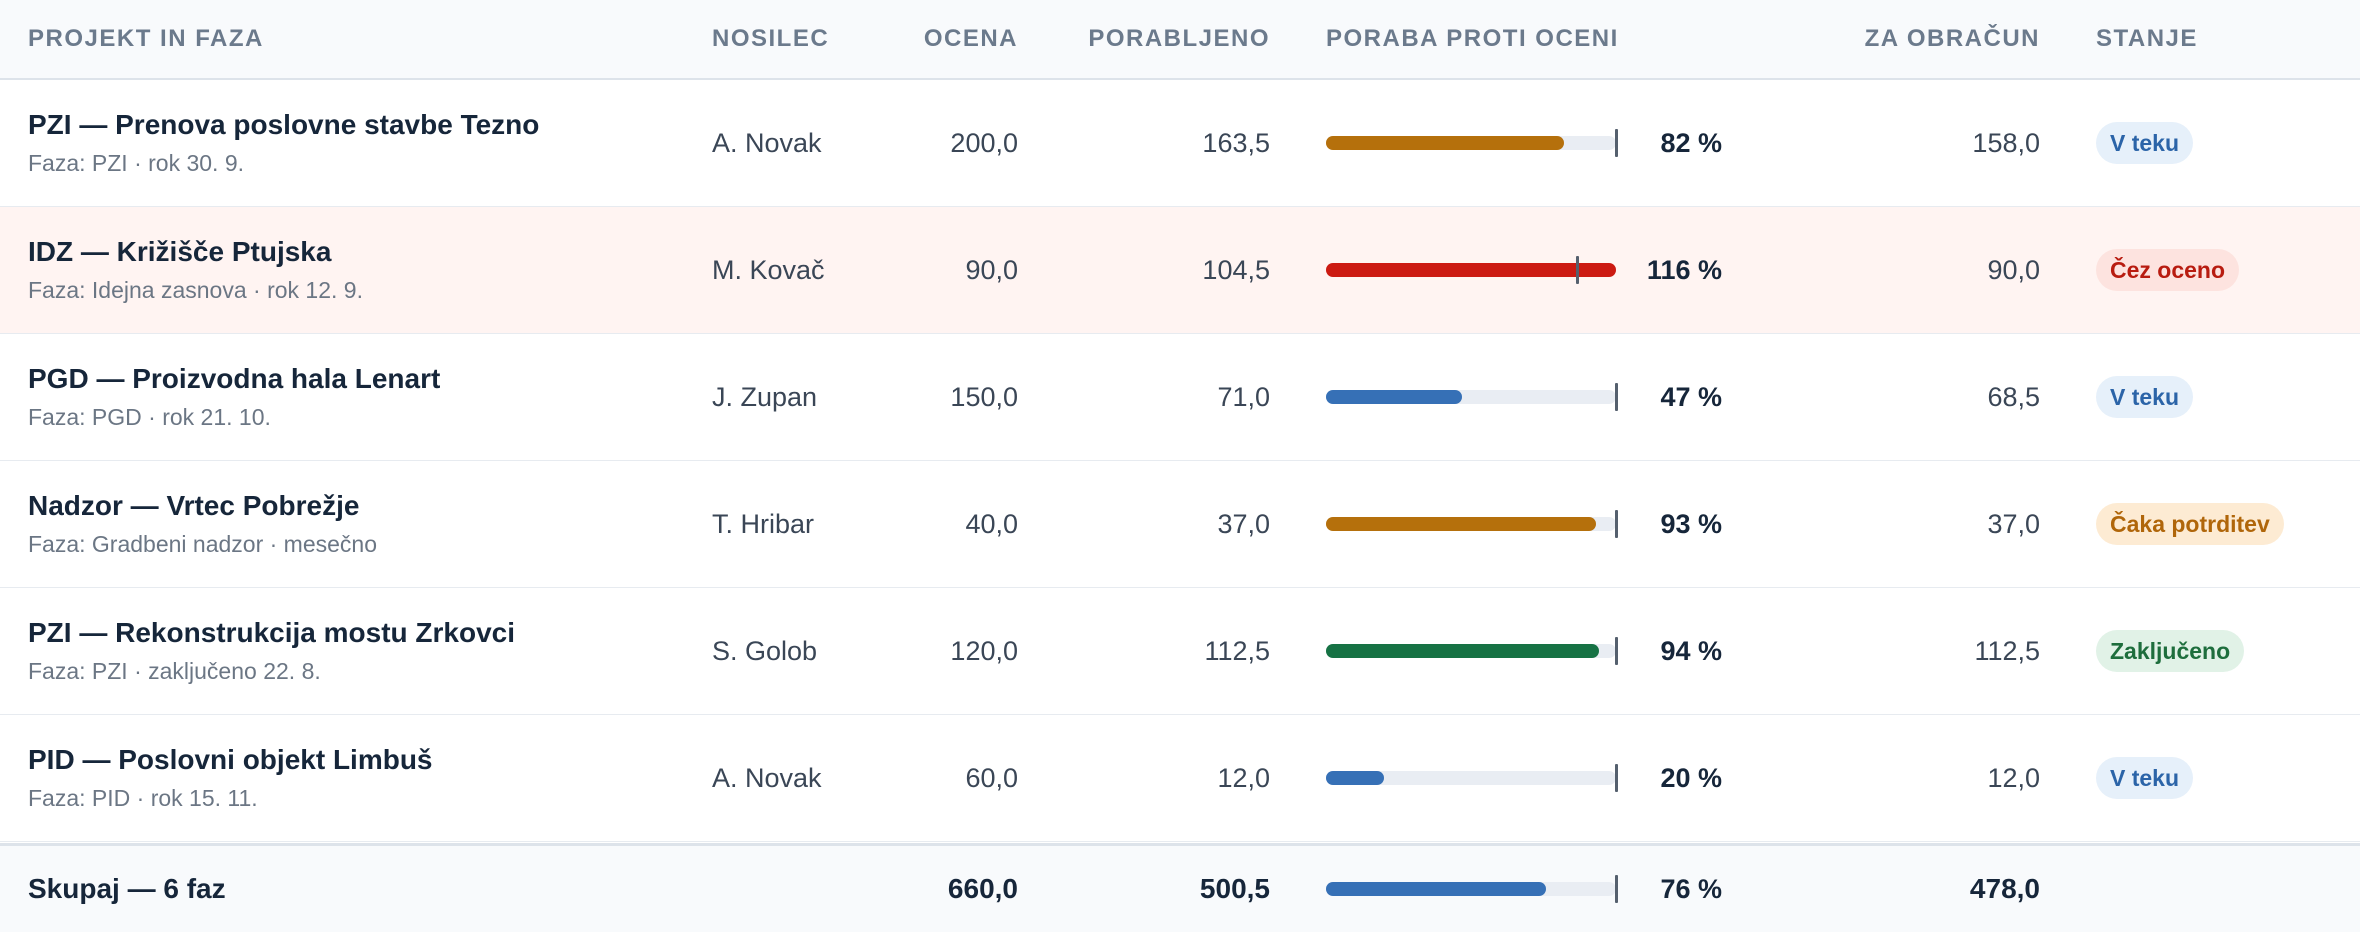  Describe the element at coordinates (180, 251) in the screenshot. I see `project-title: IDZ — Križišče Ptujska` at that location.